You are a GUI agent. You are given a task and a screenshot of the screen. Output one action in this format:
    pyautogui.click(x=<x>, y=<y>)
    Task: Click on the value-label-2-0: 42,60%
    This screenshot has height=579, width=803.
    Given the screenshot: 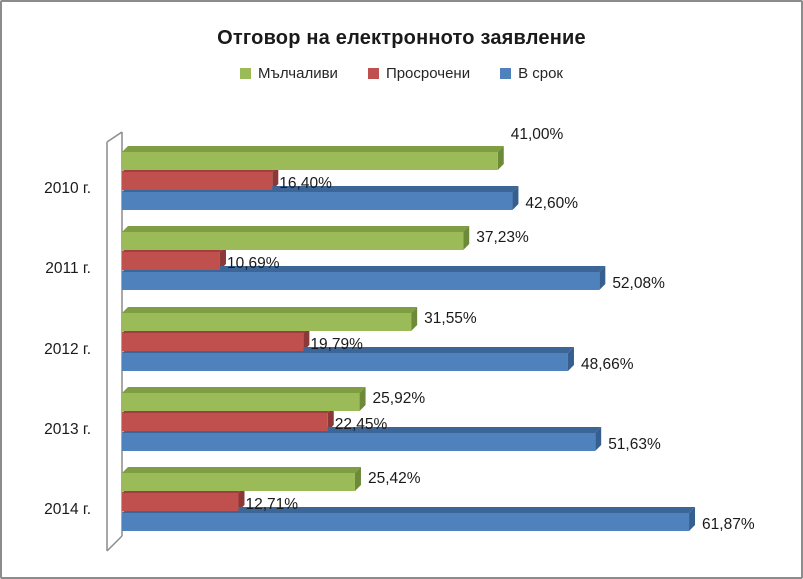 What is the action you would take?
    pyautogui.click(x=551, y=203)
    